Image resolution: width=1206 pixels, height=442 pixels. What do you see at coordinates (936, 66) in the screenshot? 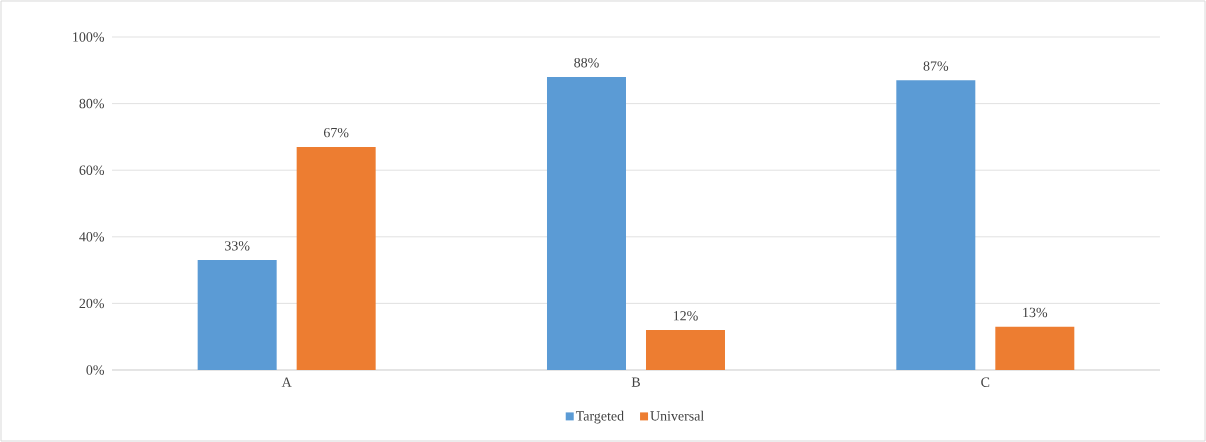
I see `data-label: 87%` at bounding box center [936, 66].